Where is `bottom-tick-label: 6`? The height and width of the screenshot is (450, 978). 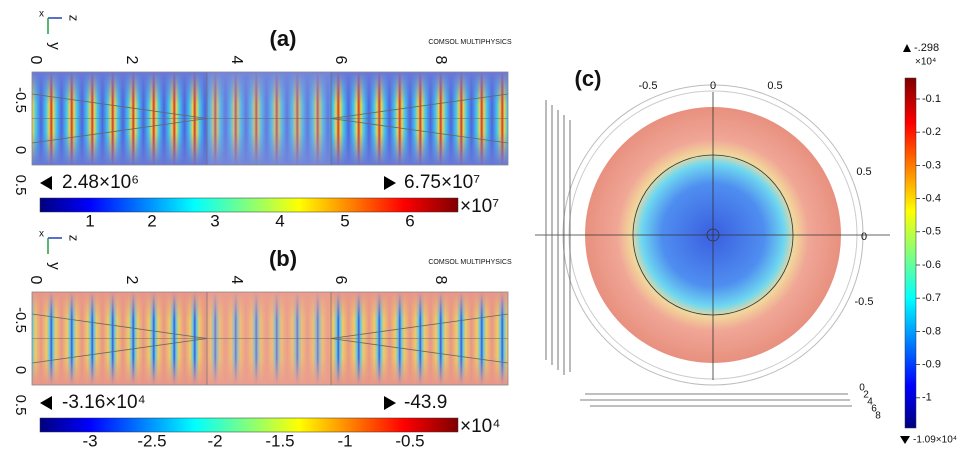 bottom-tick-label: 6 is located at coordinates (874, 409).